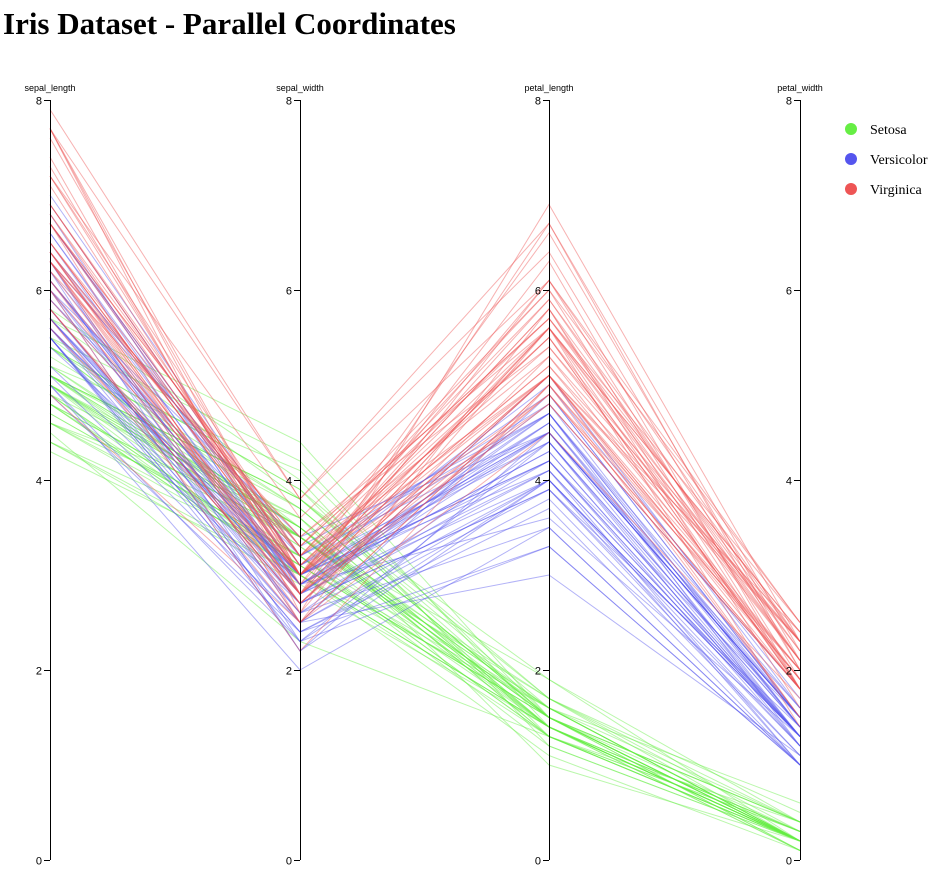 The height and width of the screenshot is (894, 947). What do you see at coordinates (300, 475) in the screenshot?
I see `axis-sepal-width: sepal_width 0 2 4 6 8` at bounding box center [300, 475].